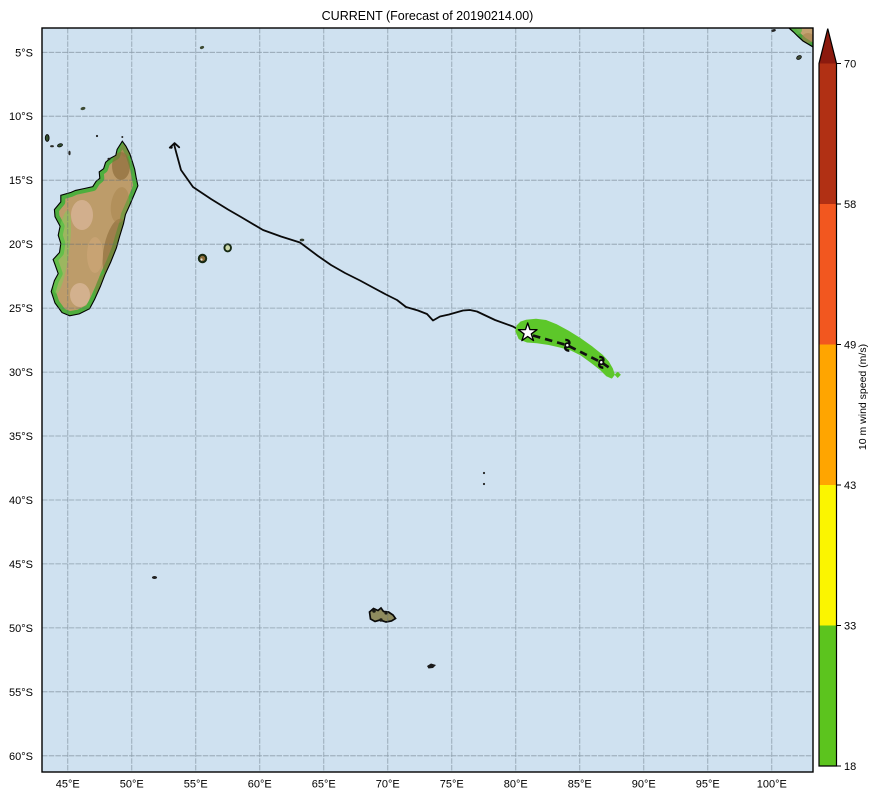 This screenshot has height=798, width=882. Describe the element at coordinates (21, 373) in the screenshot. I see `svg-text: 30°S` at that location.